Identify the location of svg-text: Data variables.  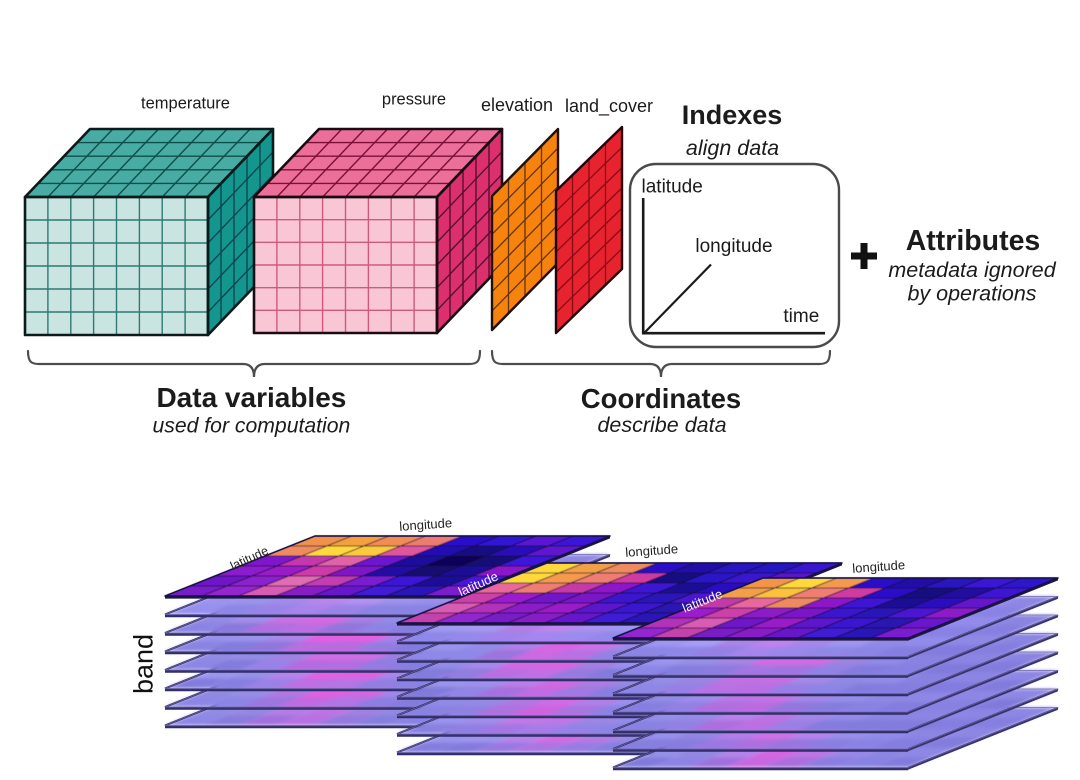
(251, 397).